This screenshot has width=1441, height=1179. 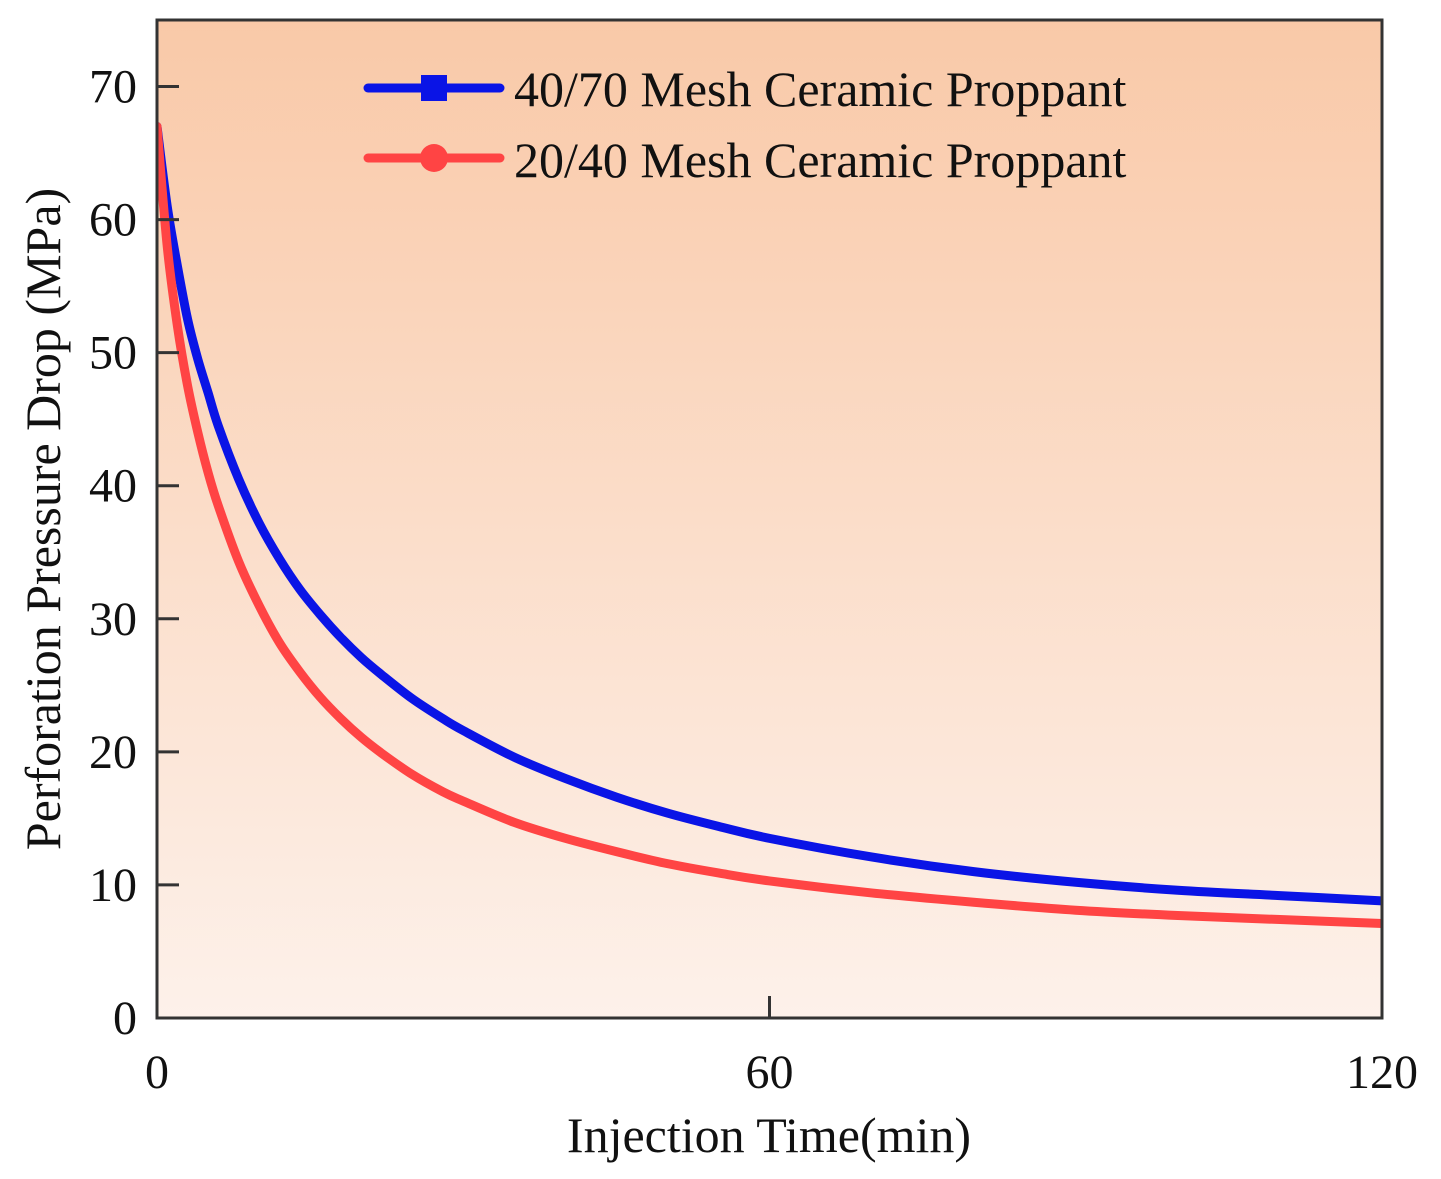 I want to click on legend-label-40-70: 40/70 Mesh Ceramic Proppant, so click(x=820, y=89).